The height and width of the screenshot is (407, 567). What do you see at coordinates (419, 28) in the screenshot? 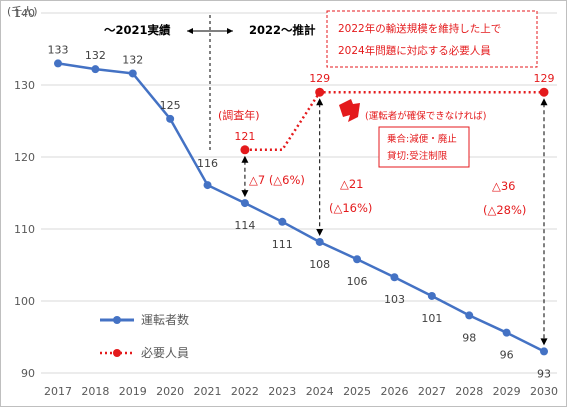
I see `required-staff-note-line1: 2022年の輸送規模を維持した上で` at bounding box center [419, 28].